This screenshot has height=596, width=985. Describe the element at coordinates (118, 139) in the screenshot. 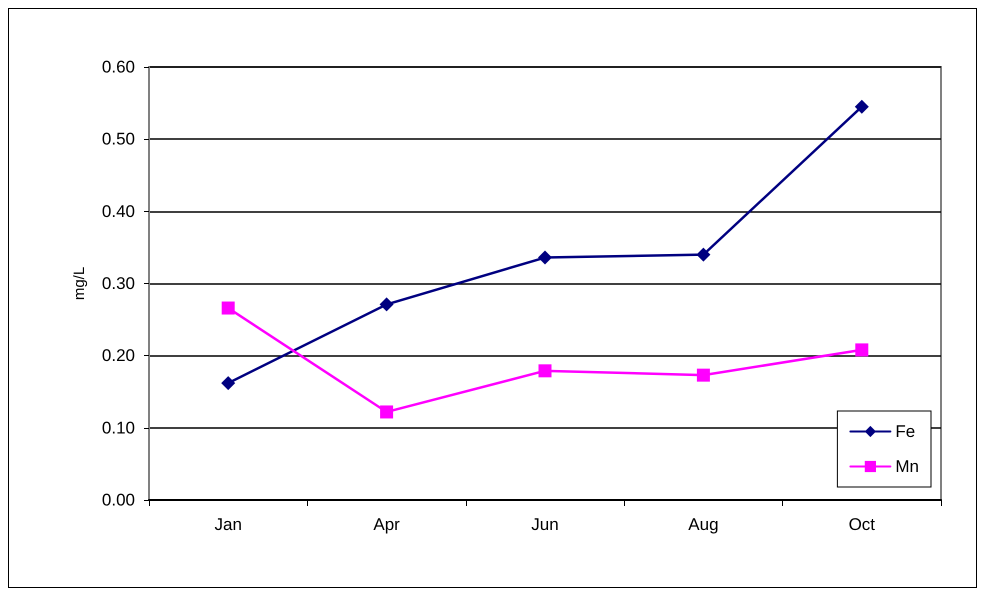

I see `y-tick-label: 0.50` at that location.